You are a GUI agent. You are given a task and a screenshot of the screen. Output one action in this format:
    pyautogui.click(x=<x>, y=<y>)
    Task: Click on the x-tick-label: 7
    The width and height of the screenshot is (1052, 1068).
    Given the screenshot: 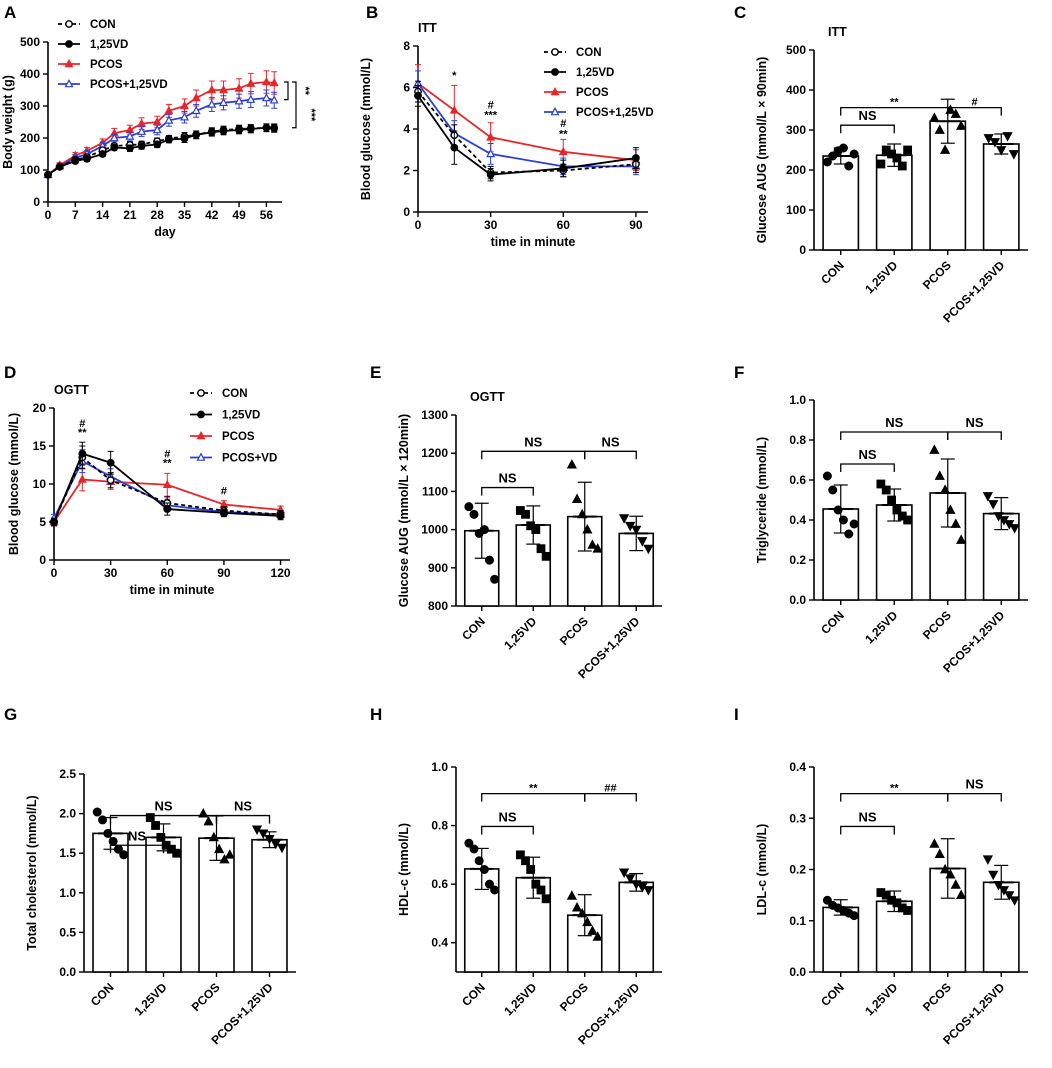 What is the action you would take?
    pyautogui.click(x=75, y=215)
    